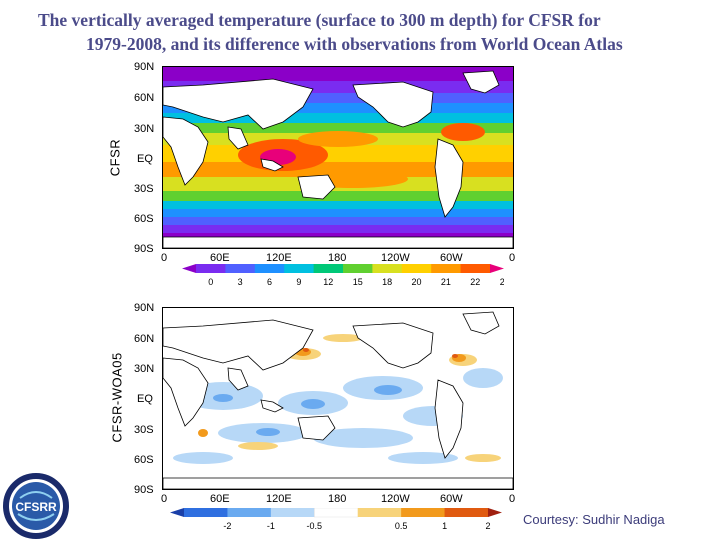 Image resolution: width=720 pixels, height=545 pixels. Describe the element at coordinates (475, 282) in the screenshot. I see `colorbar-label: 22` at that location.